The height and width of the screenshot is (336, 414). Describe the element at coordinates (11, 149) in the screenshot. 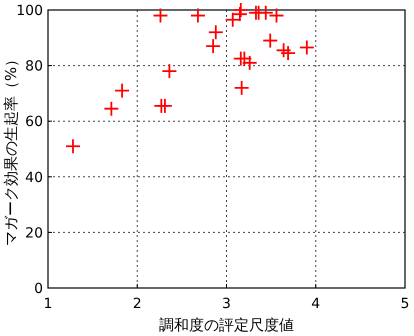

I see `y-axis-title: マガーク効果の生起率（%）` at that location.